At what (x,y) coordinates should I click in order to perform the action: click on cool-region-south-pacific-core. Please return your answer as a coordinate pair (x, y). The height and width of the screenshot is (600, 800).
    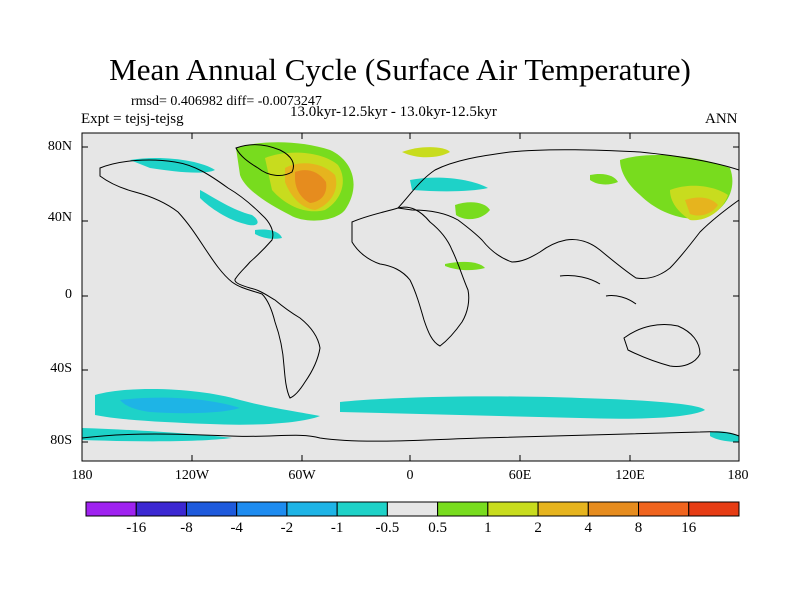
    Looking at the image, I should click on (180, 405).